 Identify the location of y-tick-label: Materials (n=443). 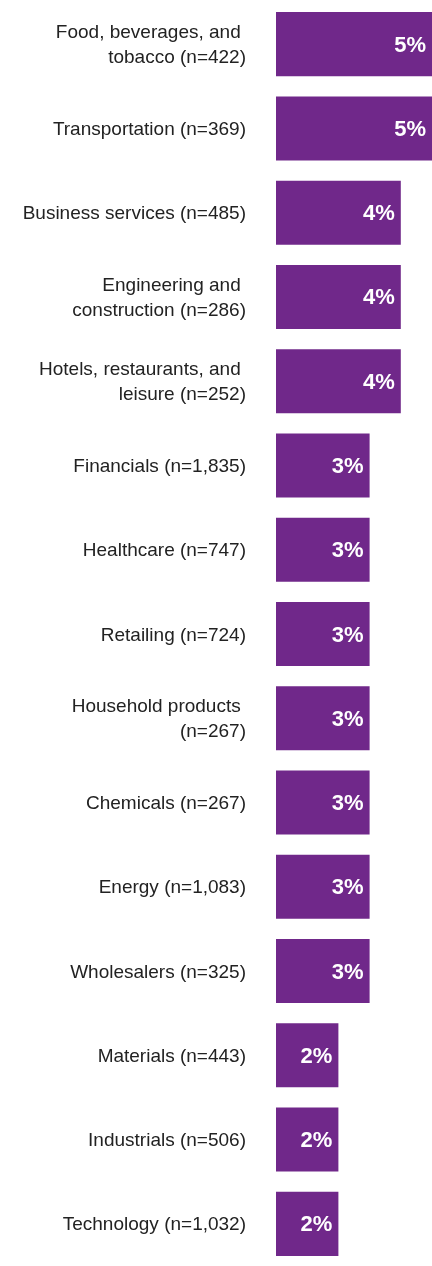
(171, 1055).